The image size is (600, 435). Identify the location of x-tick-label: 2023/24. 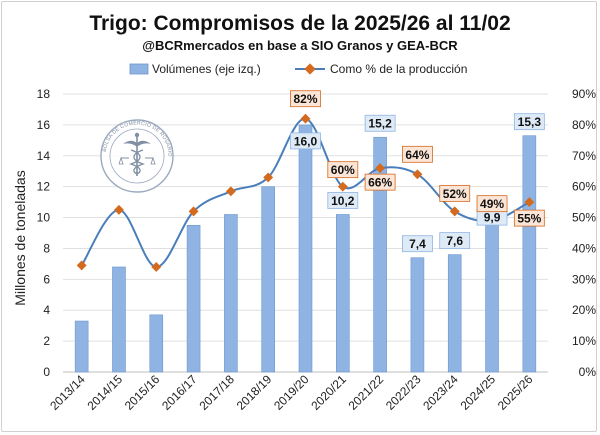
(440, 392).